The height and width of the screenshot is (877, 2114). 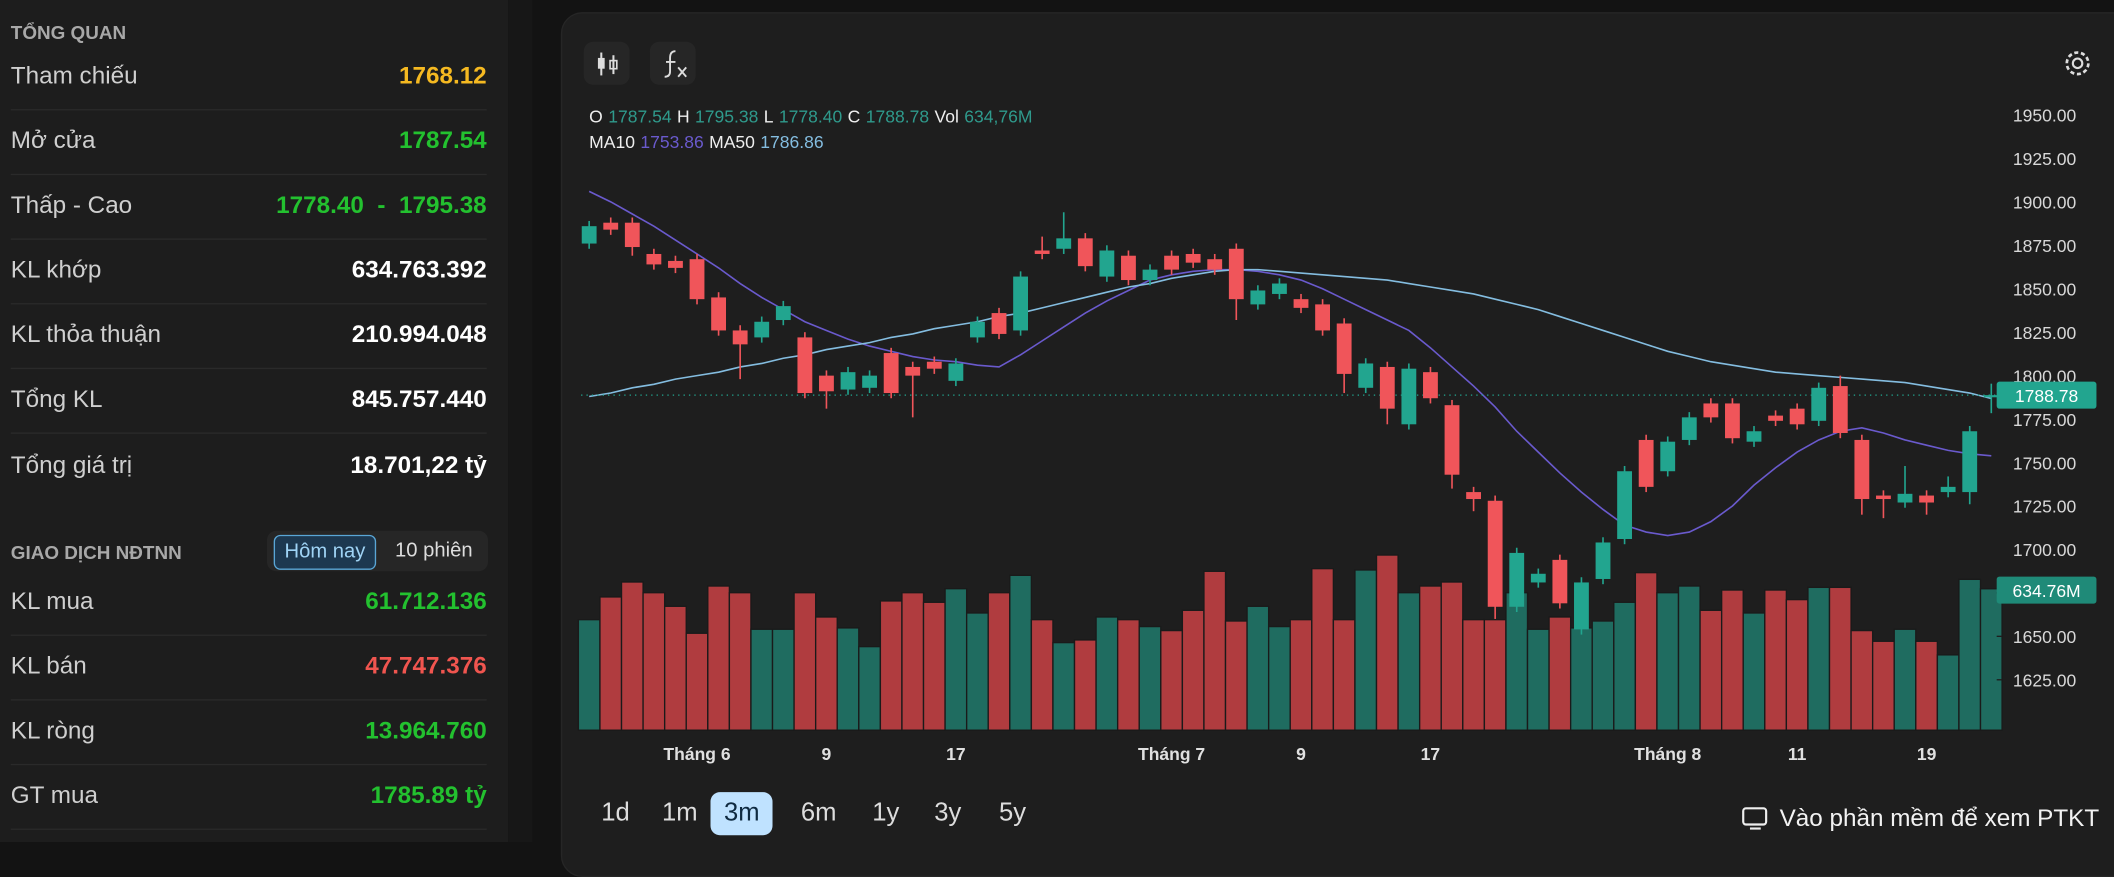 I want to click on row: Tổng giá trị 18.701,22 tỷ, so click(x=249, y=467).